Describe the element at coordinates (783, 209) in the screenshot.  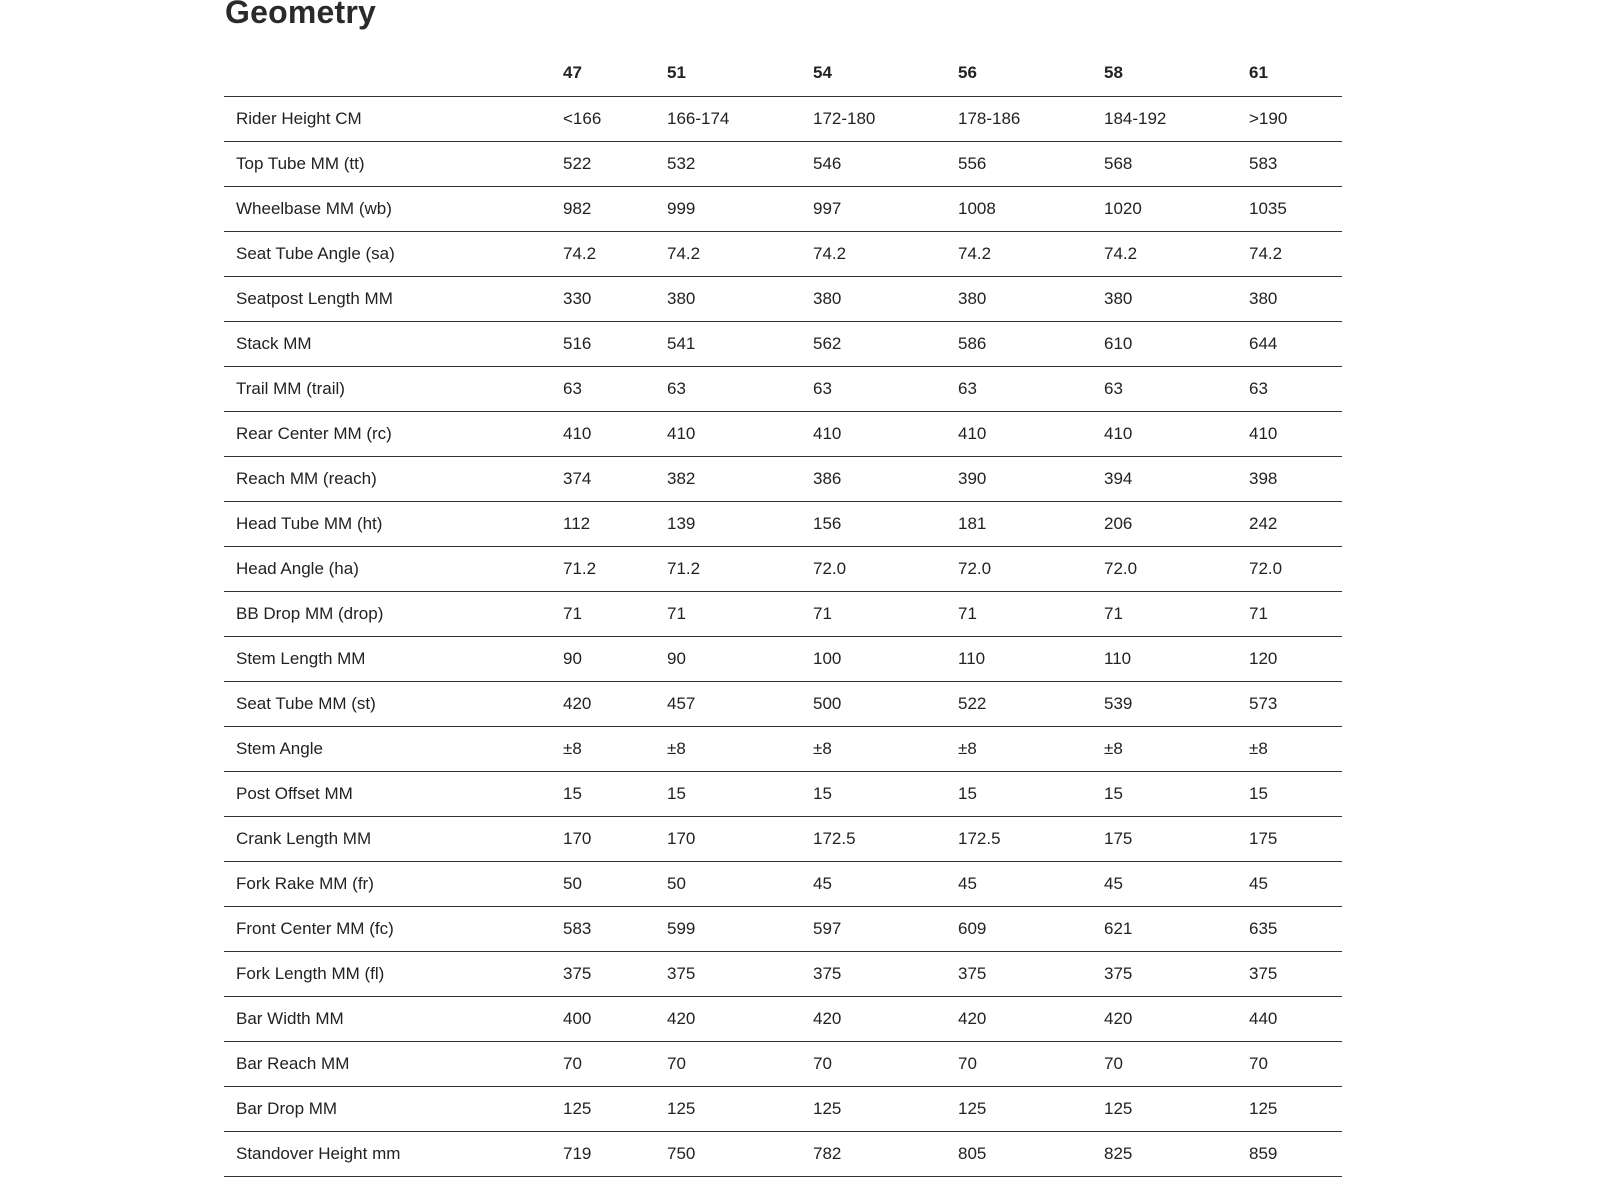
I see `table-row: Wheelbase MM (wb) 982 999 997 1008 1020 1035` at that location.